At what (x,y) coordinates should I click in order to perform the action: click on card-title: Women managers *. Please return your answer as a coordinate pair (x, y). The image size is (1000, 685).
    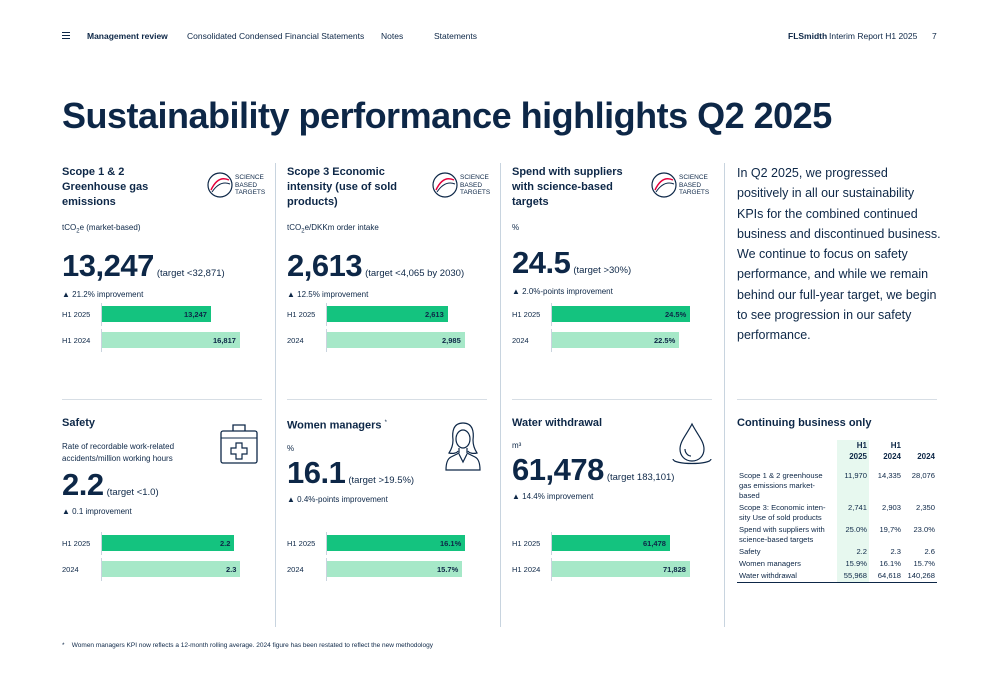
    Looking at the image, I should click on (337, 425).